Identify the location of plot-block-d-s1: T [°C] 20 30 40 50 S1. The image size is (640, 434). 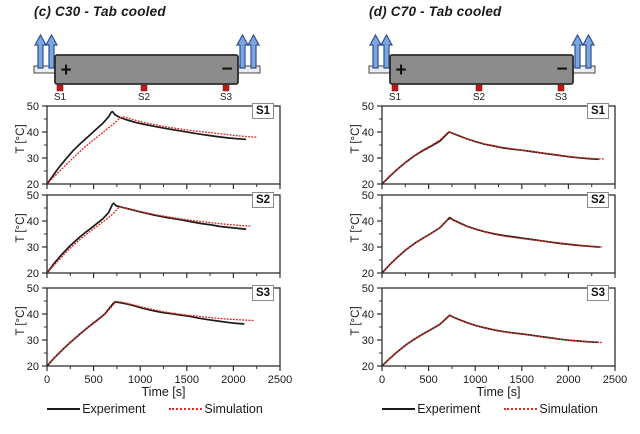
(487, 146).